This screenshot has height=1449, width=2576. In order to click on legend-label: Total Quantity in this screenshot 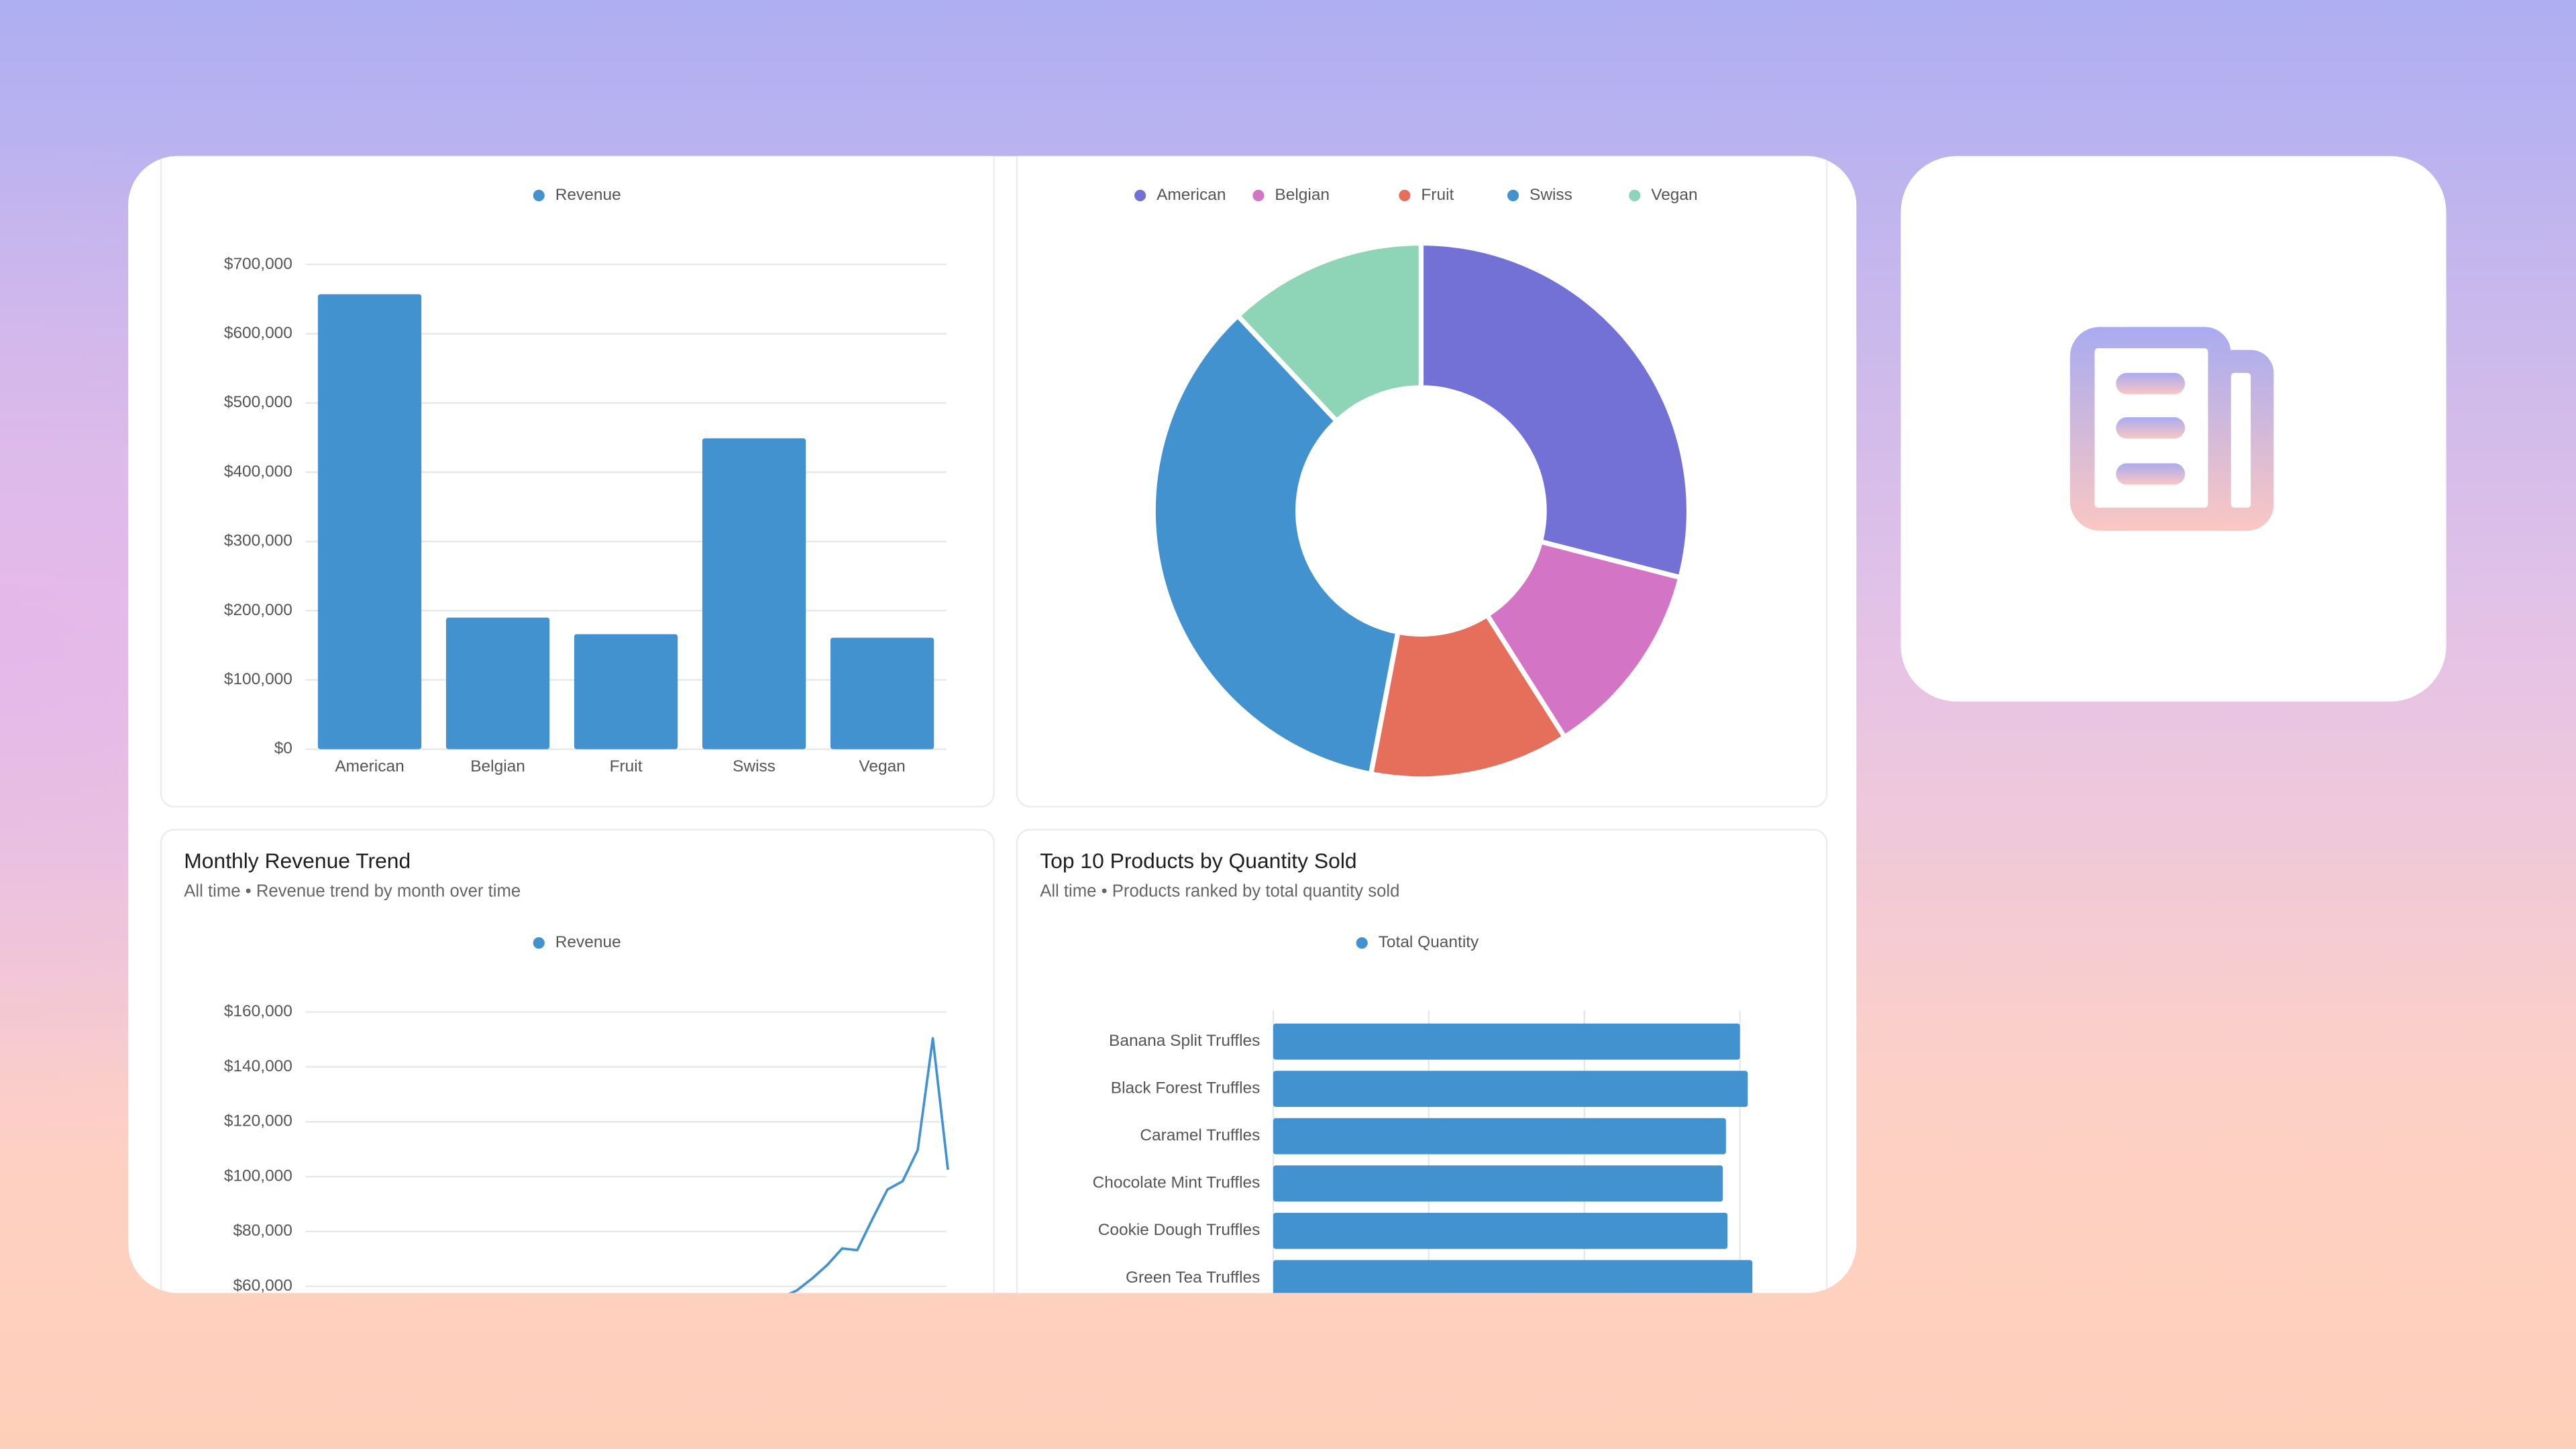, I will do `click(1429, 942)`.